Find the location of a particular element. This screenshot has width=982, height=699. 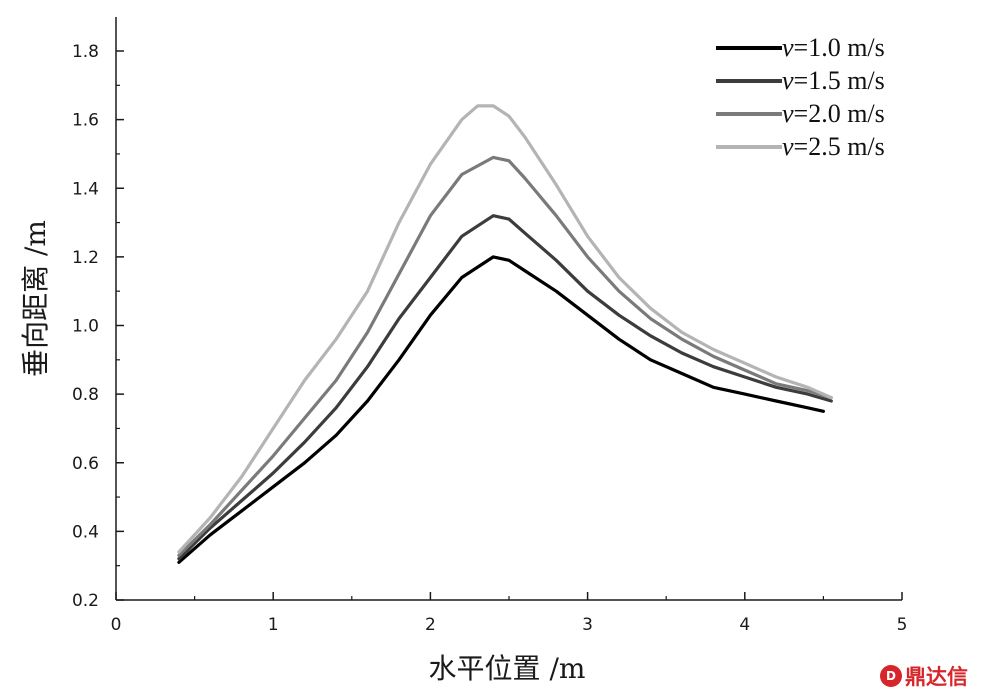

legend-value: =1.0 m/s is located at coordinates (839, 47).